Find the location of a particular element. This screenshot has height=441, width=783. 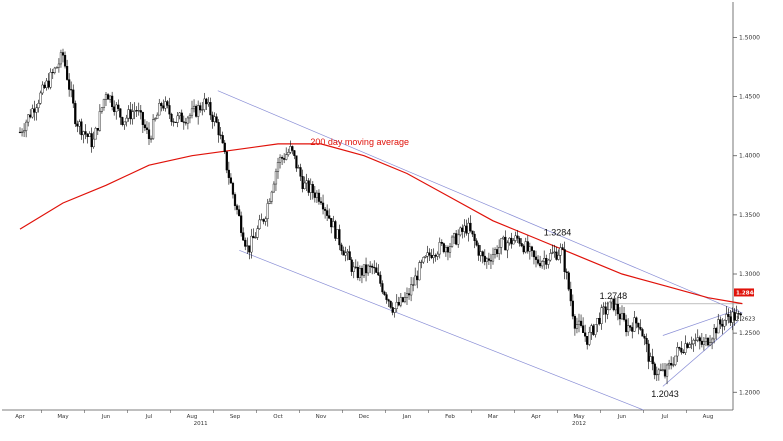

x-month-label-6: Oct is located at coordinates (278, 417).